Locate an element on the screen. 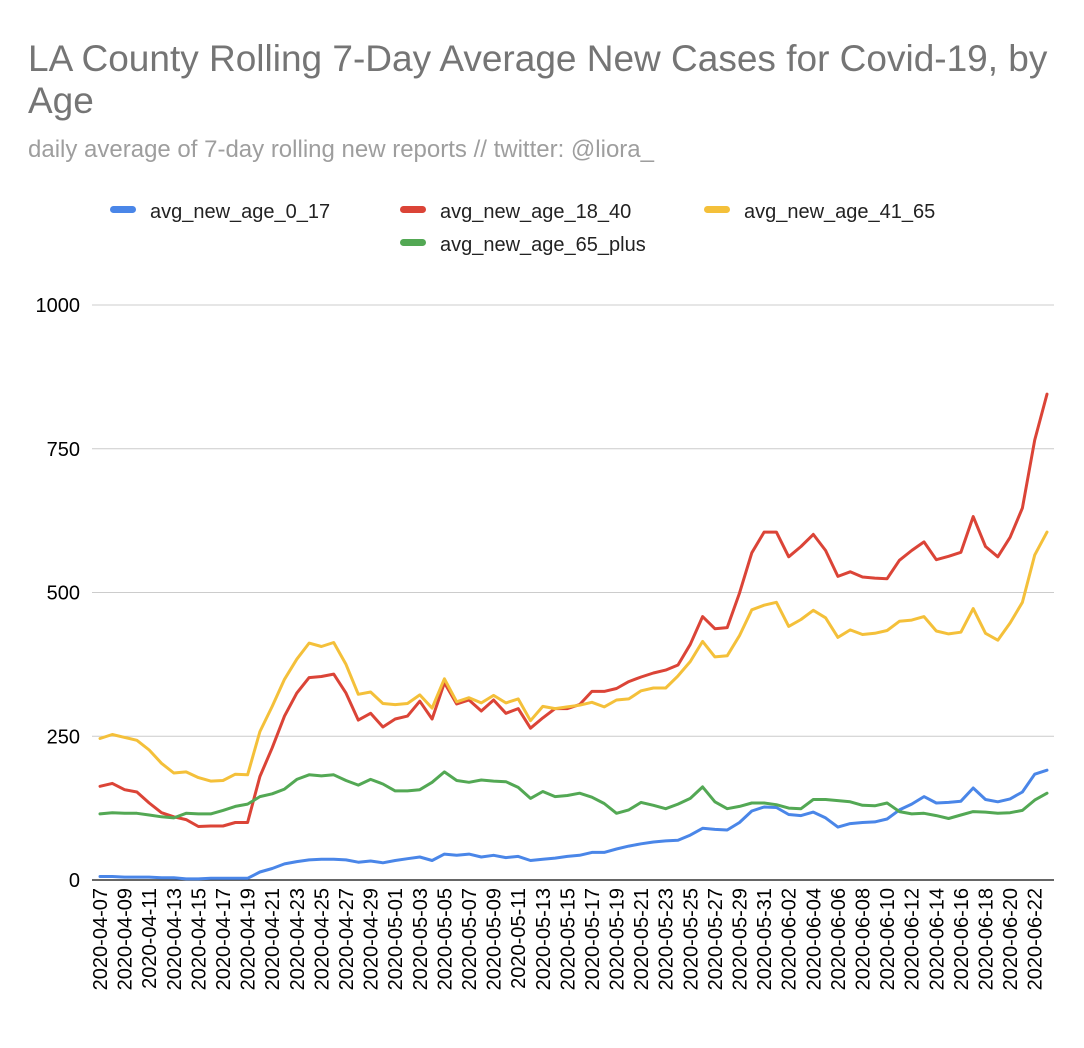 This screenshot has height=1048, width=1084. x-tick-label: 2020-06-06 is located at coordinates (839, 939).